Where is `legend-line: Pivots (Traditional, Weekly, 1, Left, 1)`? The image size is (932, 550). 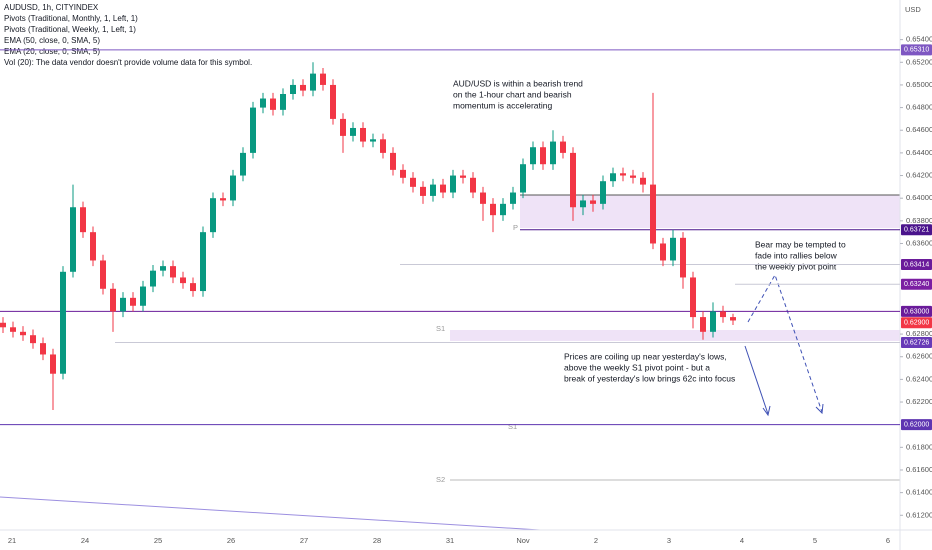
legend-line: Pivots (Traditional, Weekly, 1, Left, 1) is located at coordinates (70, 29).